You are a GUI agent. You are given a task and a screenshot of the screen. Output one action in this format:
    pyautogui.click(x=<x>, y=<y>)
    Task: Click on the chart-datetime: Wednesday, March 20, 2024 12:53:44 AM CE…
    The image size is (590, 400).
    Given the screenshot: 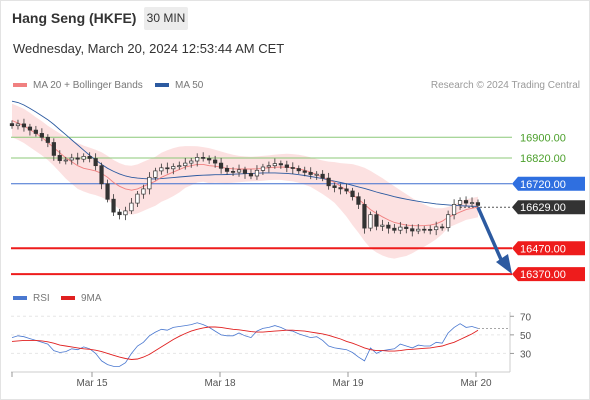 What is the action you would take?
    pyautogui.click(x=149, y=48)
    